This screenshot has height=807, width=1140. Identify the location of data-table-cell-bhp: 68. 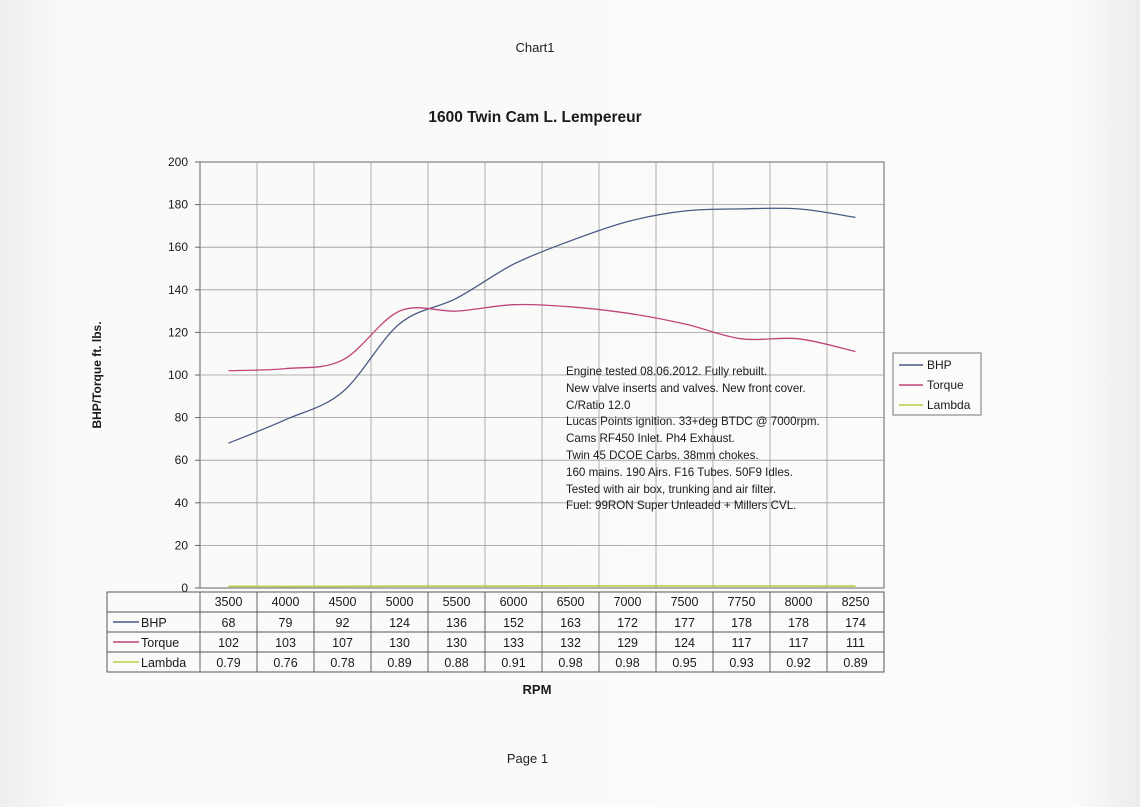
(229, 623).